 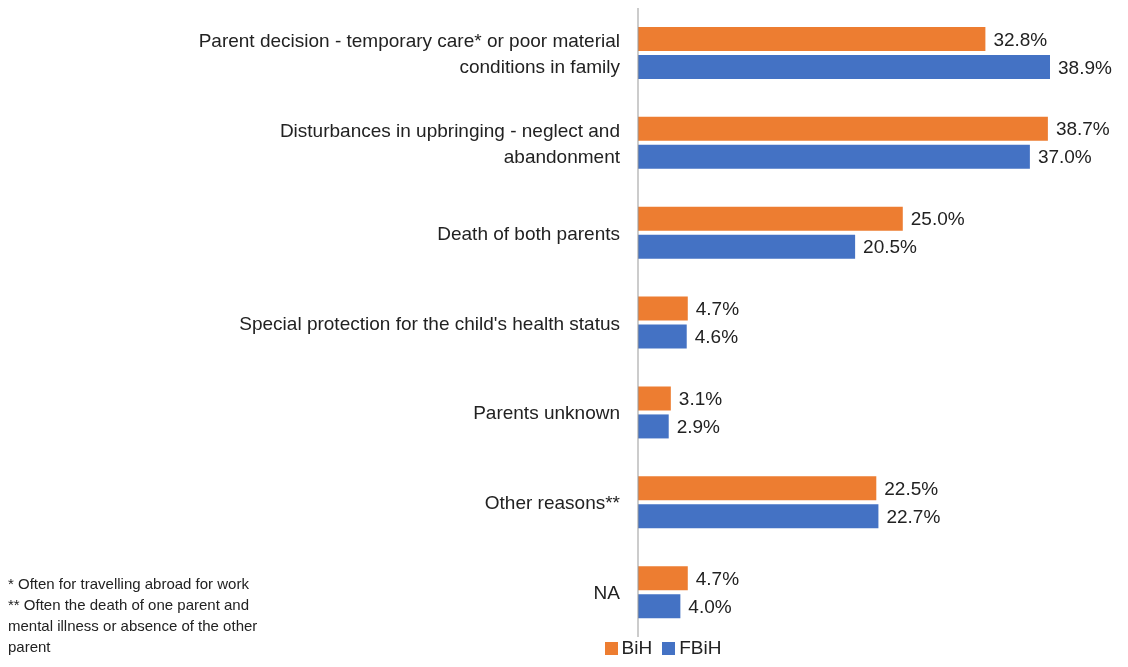 I want to click on y-tick-label: Parents unknown, so click(x=546, y=412).